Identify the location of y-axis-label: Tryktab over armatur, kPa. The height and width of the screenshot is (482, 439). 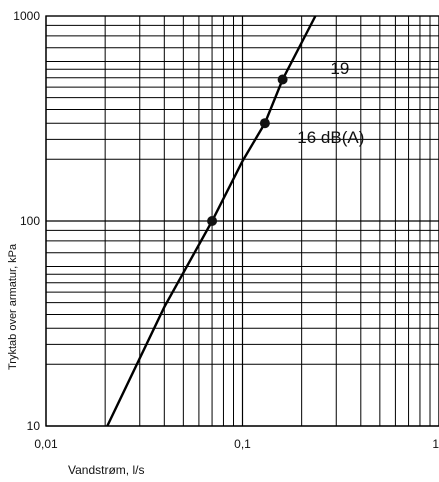
(13, 306).